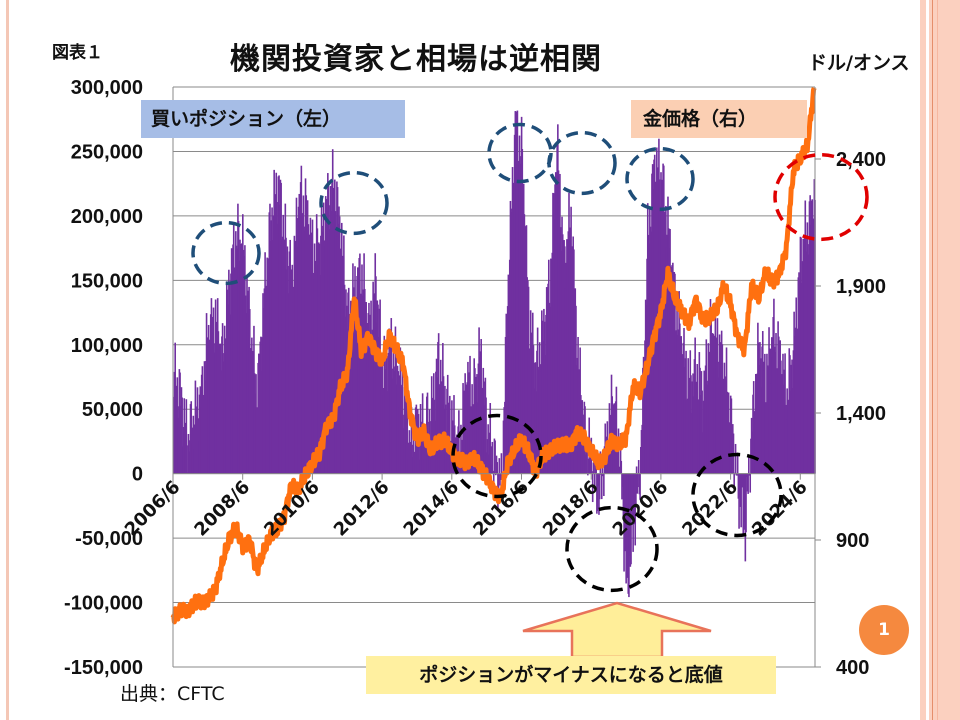 This screenshot has width=960, height=720. I want to click on up-arrow-shape, so click(617, 630).